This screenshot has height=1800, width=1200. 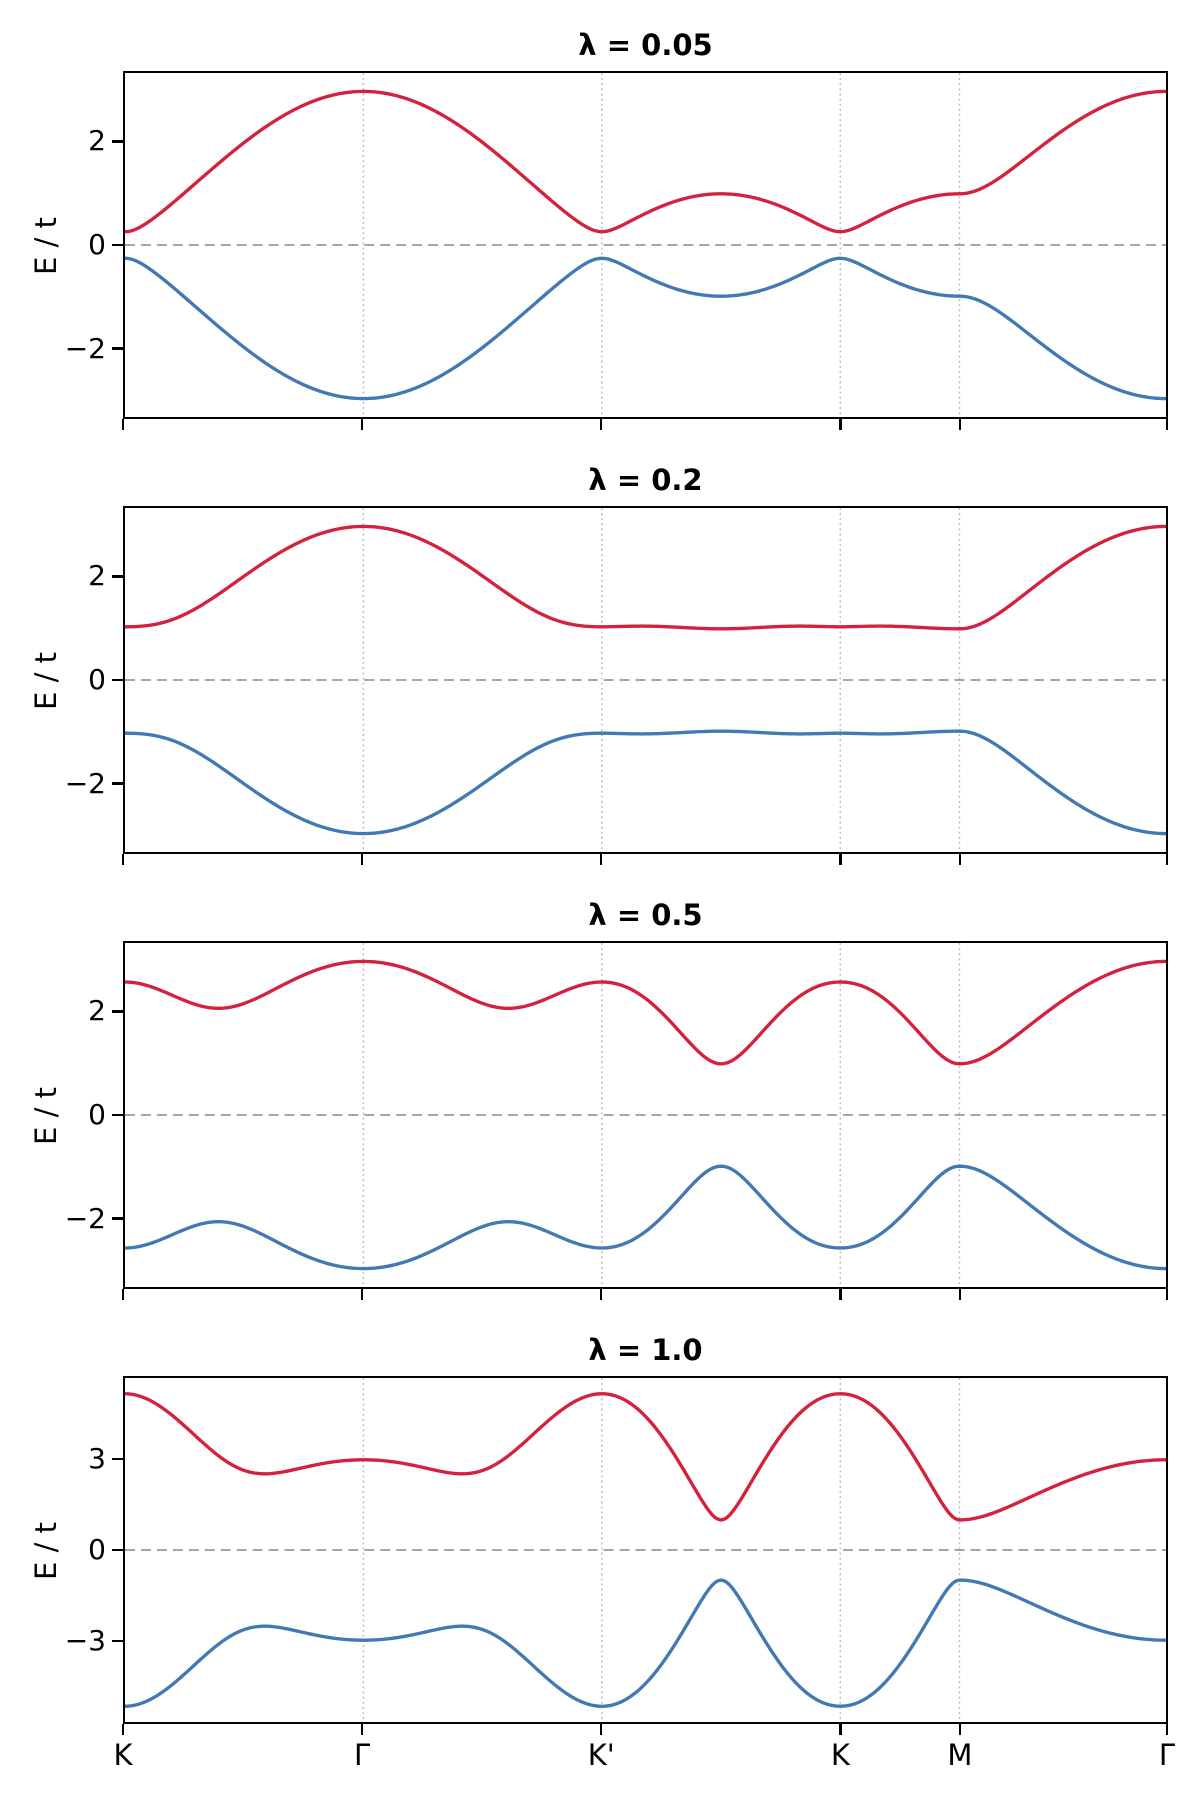 What do you see at coordinates (960, 1755) in the screenshot?
I see `x-tick-label: M` at bounding box center [960, 1755].